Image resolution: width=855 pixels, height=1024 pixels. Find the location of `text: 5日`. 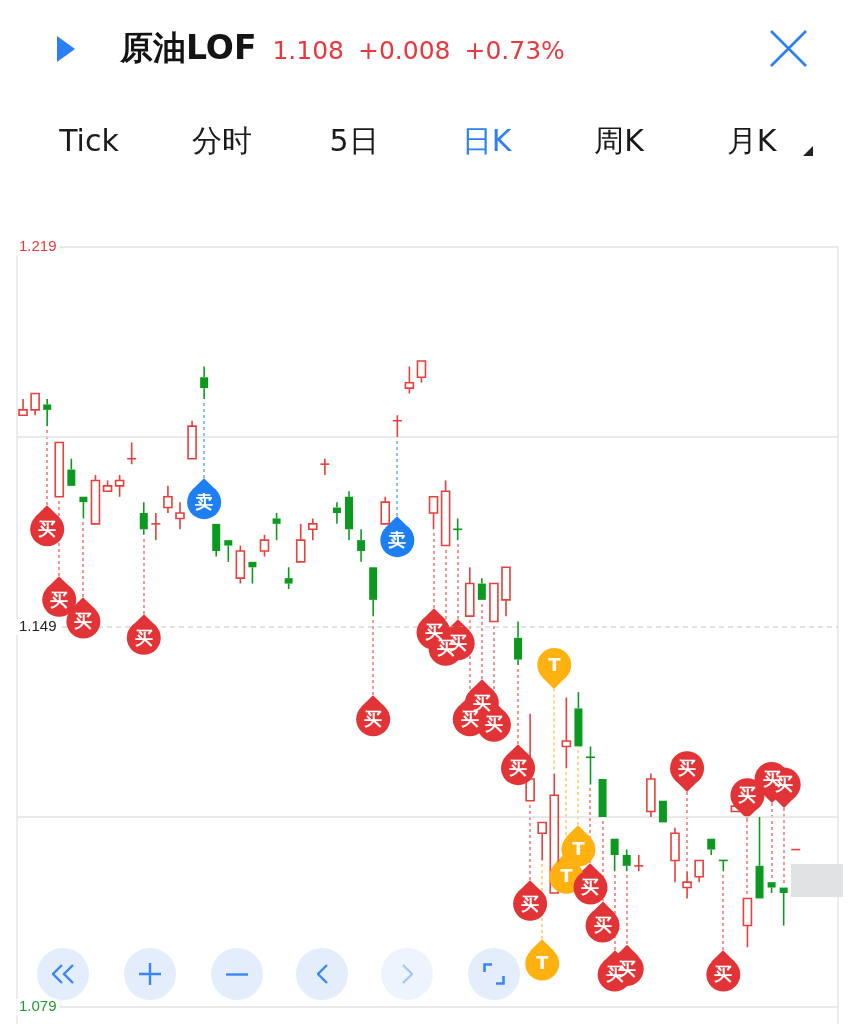

text: 5日 is located at coordinates (354, 141).